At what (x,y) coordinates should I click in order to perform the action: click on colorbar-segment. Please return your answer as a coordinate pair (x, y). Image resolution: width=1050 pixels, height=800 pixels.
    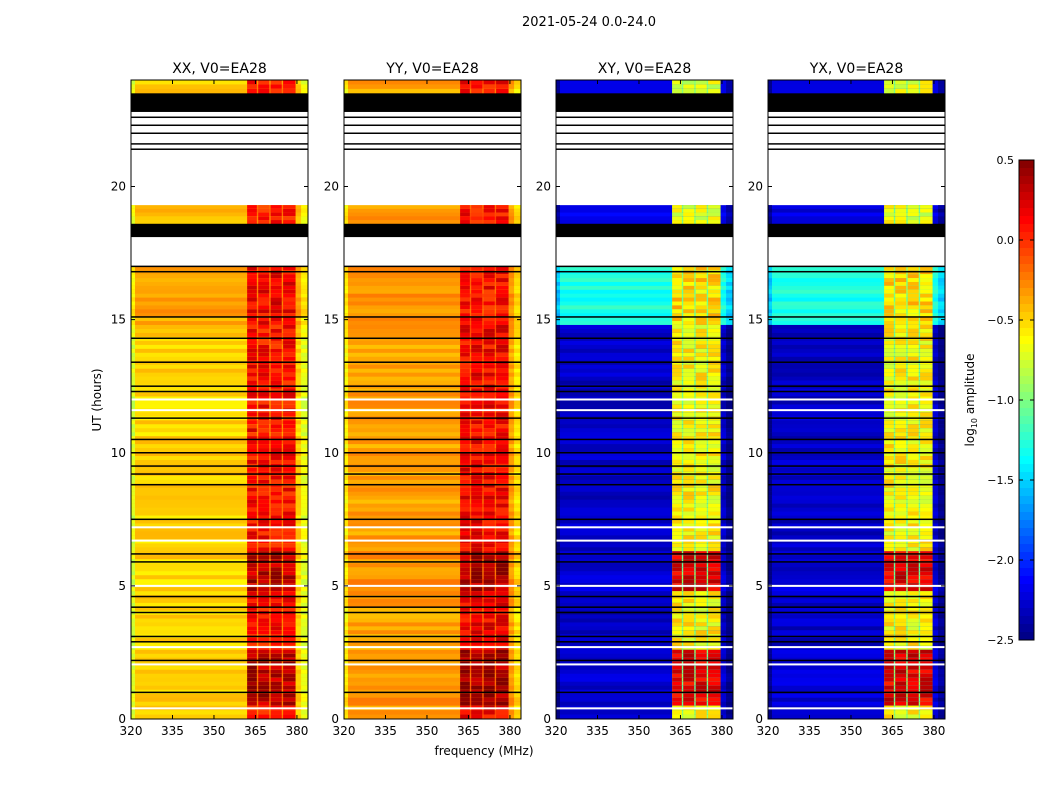
    Looking at the image, I should click on (1026, 468).